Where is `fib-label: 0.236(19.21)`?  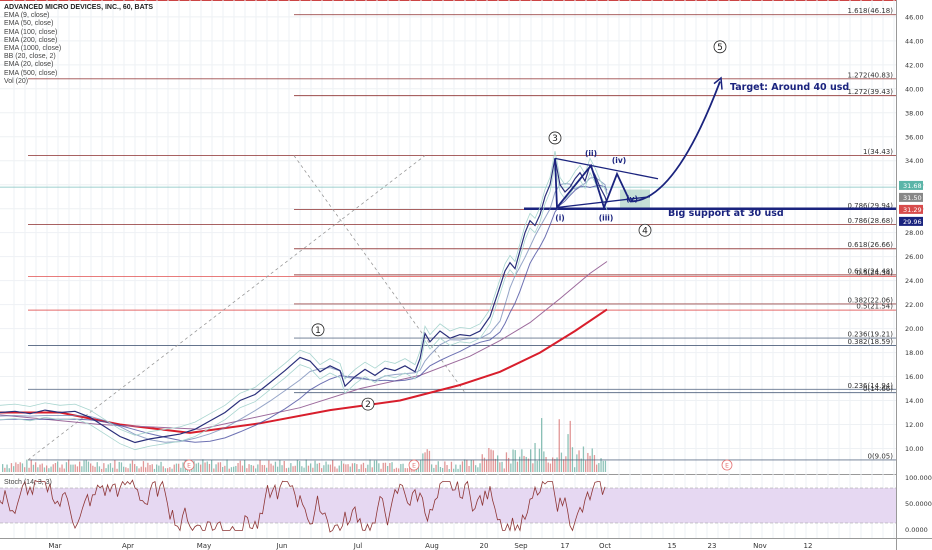 fib-label: 0.236(19.21) is located at coordinates (870, 335).